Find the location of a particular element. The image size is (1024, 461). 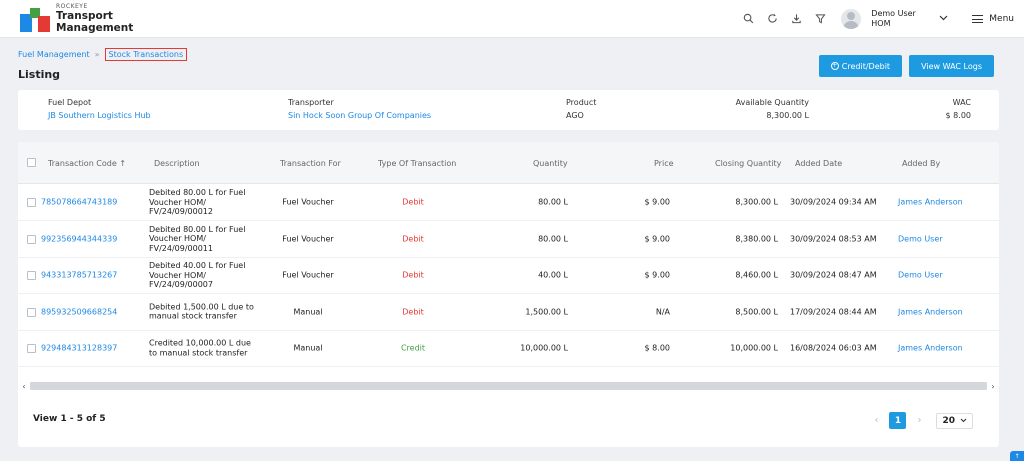

added-date-cell: 30/09/2024 08:47 AM is located at coordinates (833, 275).